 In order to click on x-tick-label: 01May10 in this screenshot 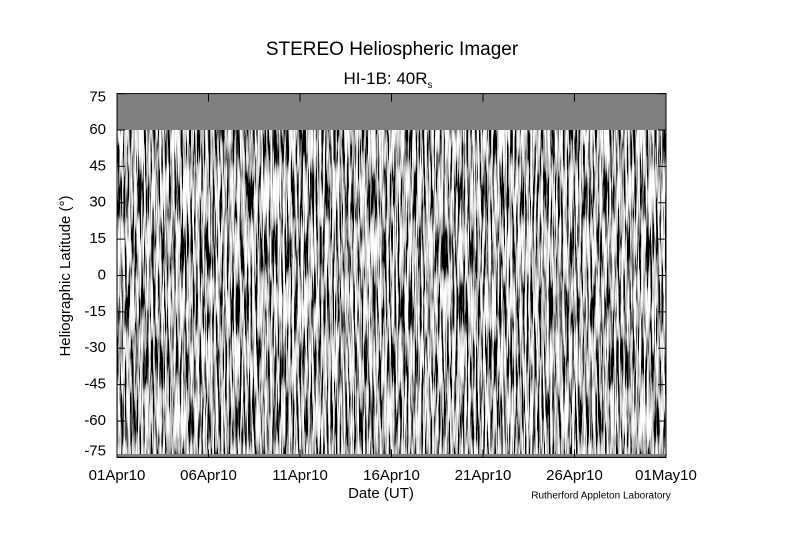, I will do `click(666, 475)`.